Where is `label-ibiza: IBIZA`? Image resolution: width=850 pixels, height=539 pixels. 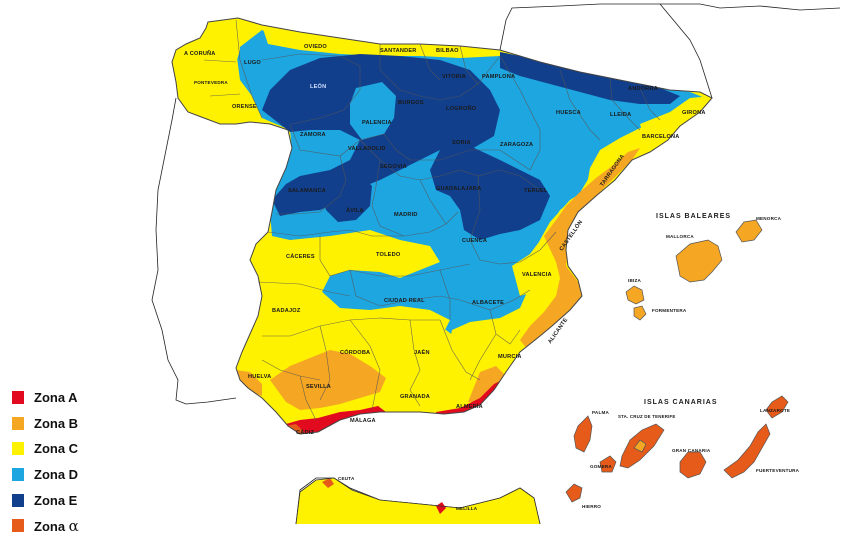 label-ibiza: IBIZA is located at coordinates (634, 280).